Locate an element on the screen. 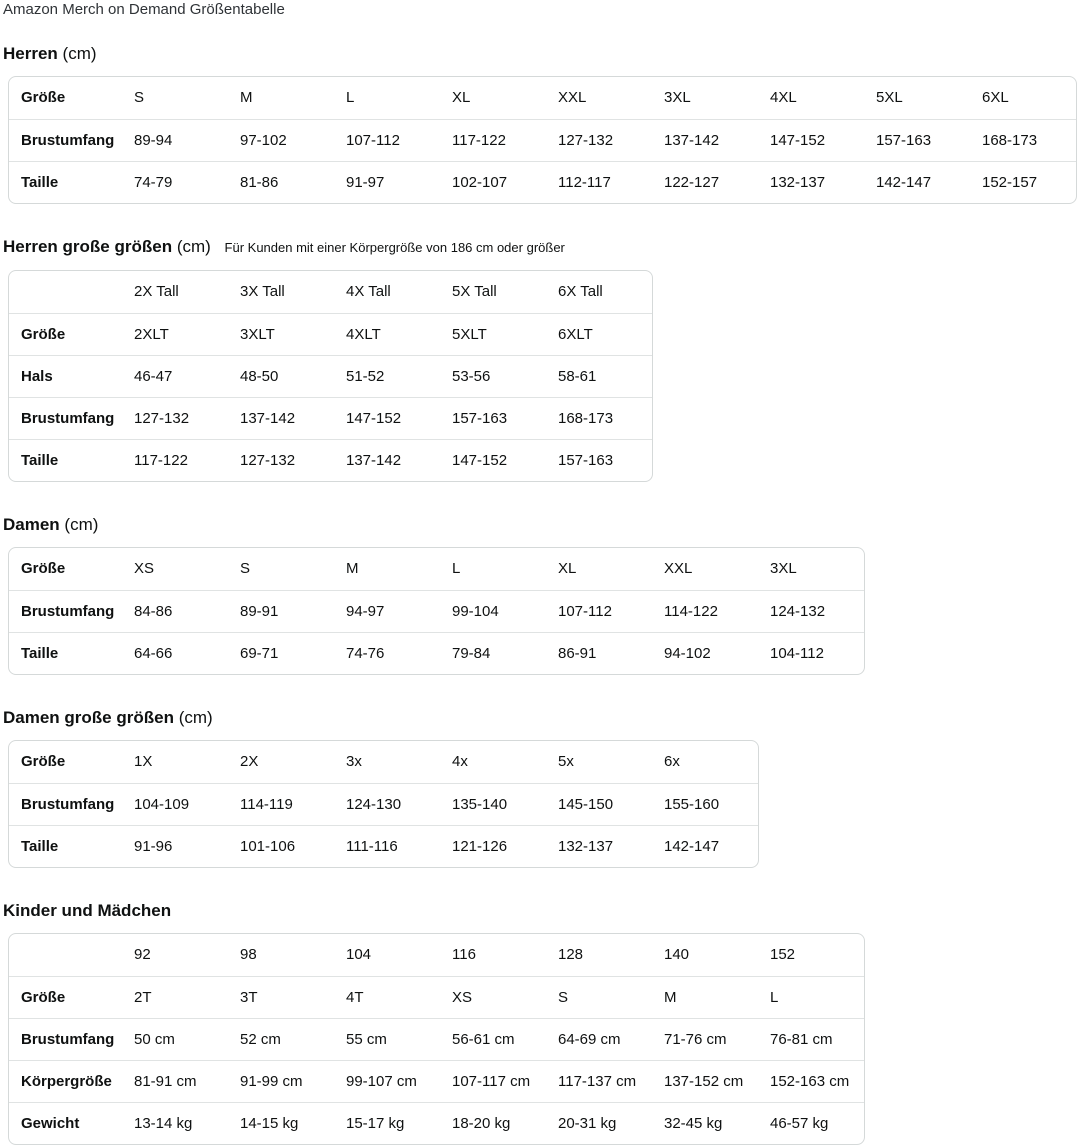  cell: 92 is located at coordinates (142, 955).